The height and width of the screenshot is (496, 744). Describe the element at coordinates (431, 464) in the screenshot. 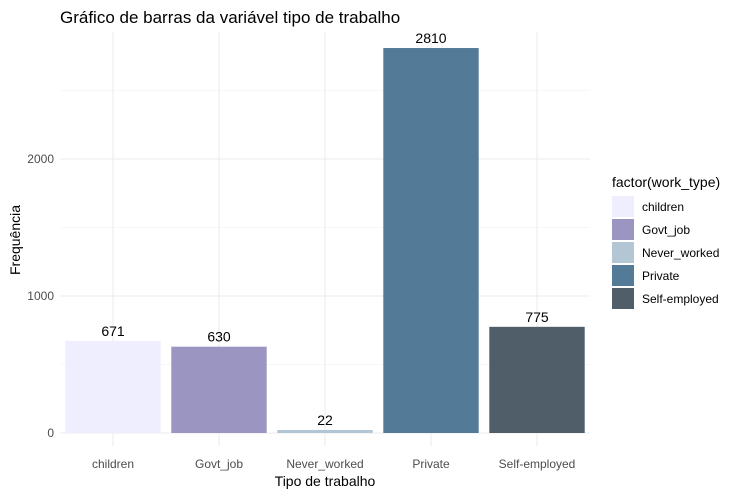

I see `x-tick-label: Private` at that location.